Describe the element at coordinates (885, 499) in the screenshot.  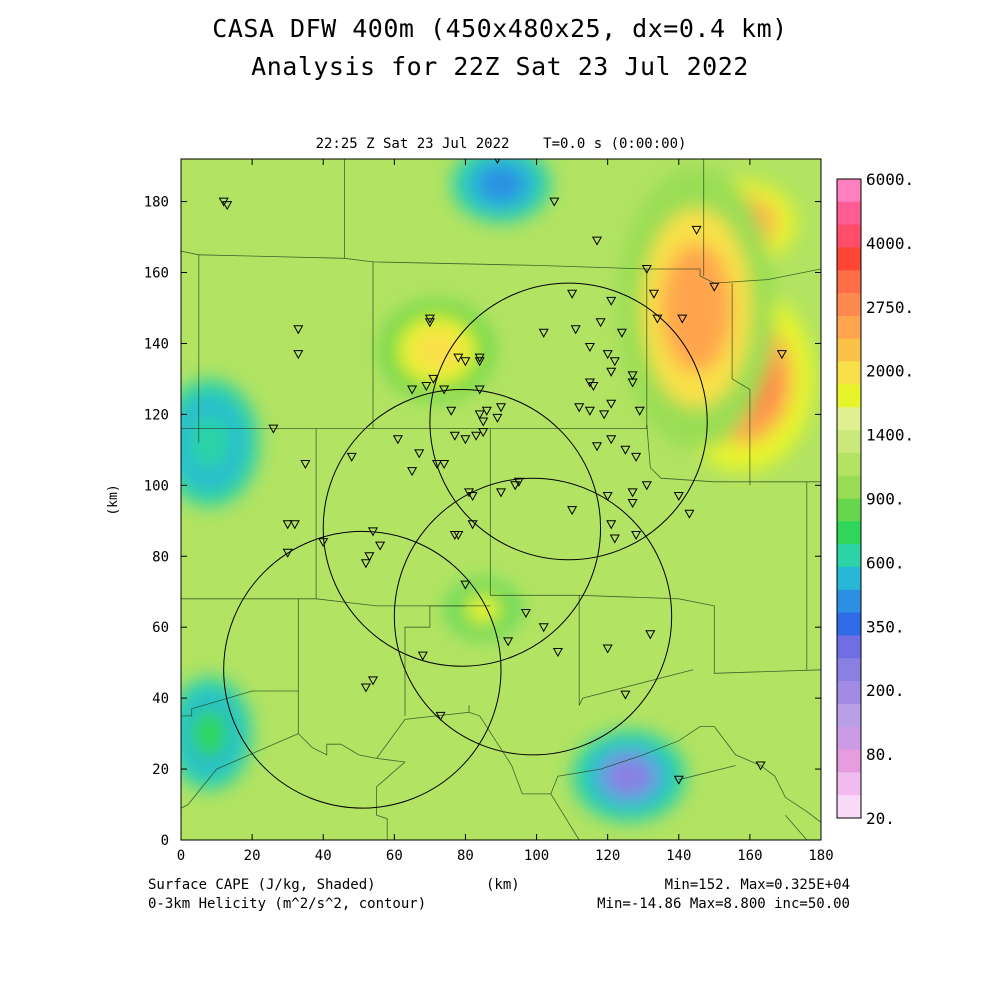
I see `colorbar-label: 900.` at that location.